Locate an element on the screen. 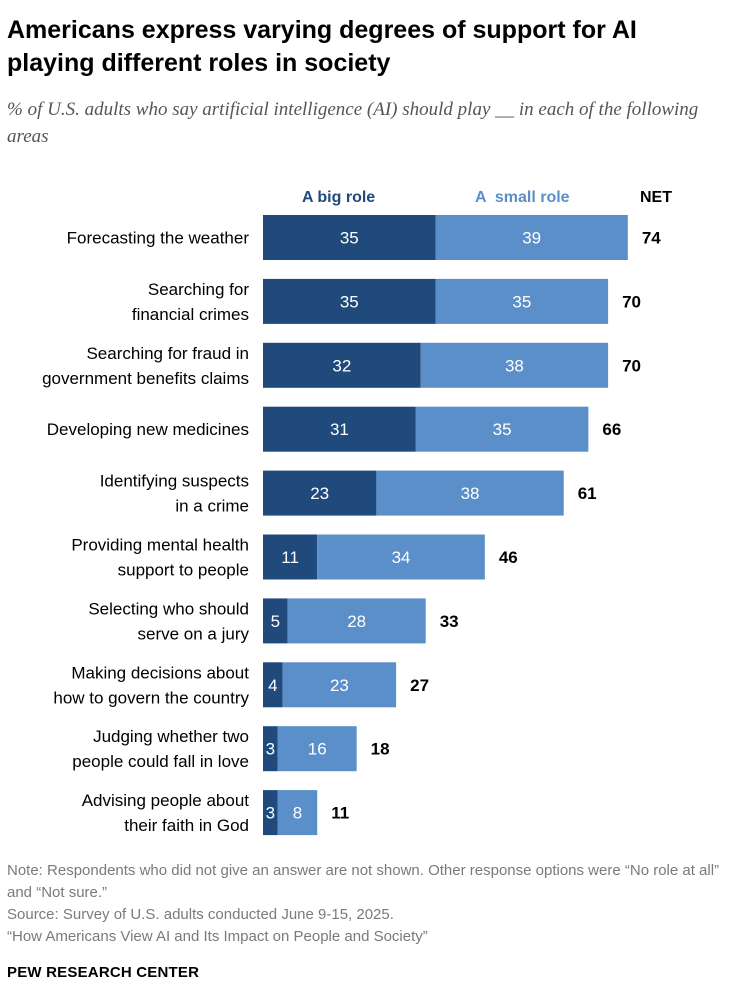 Image resolution: width=734 pixels, height=1000 pixels. category-label: financial crimes is located at coordinates (190, 314).